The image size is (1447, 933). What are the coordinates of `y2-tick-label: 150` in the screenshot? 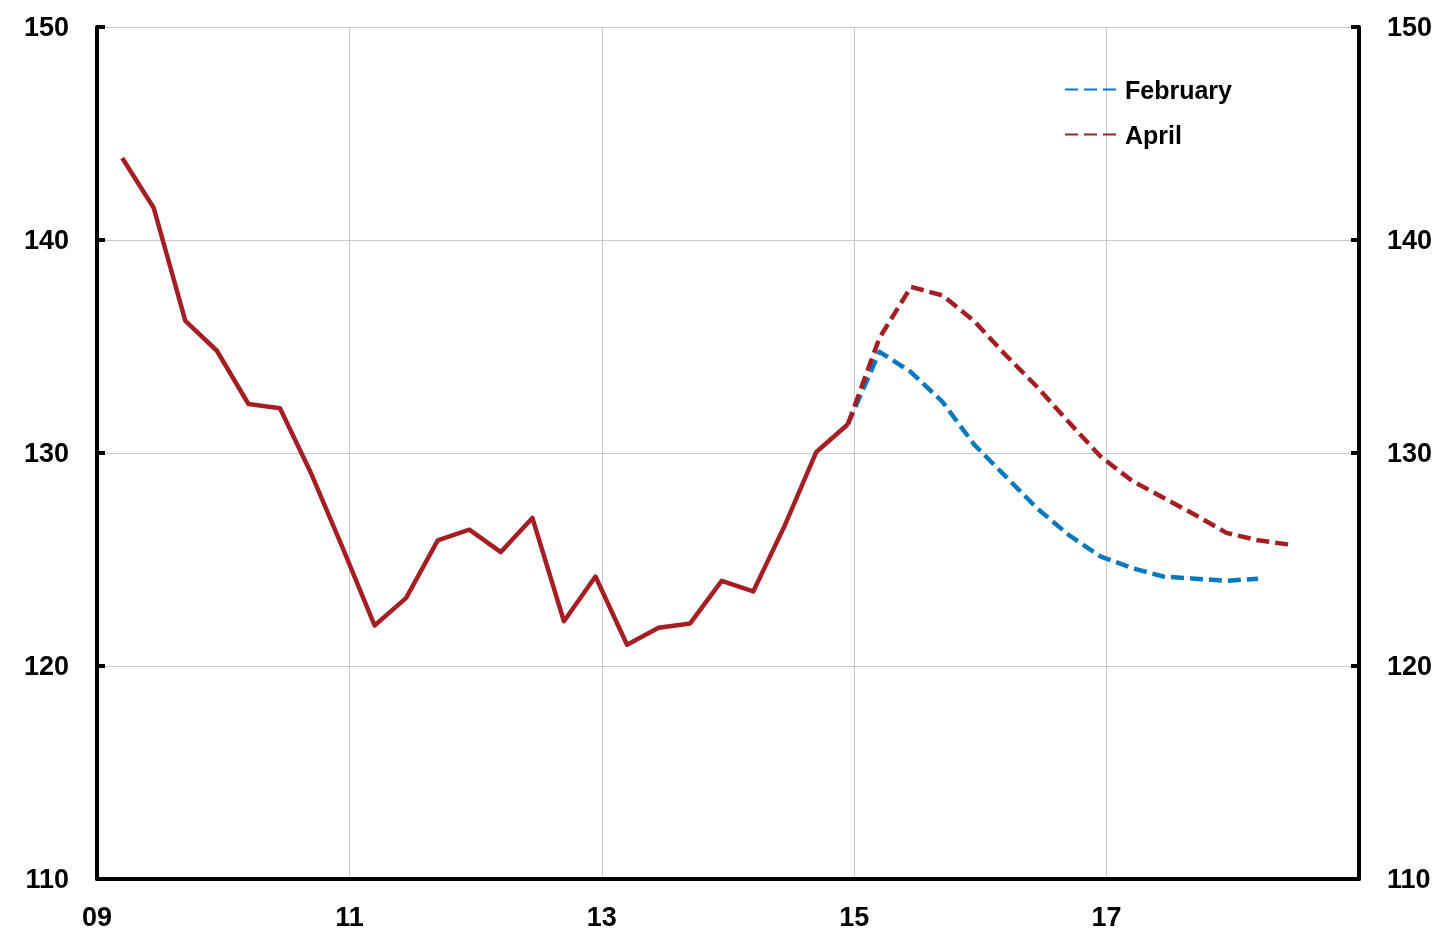 It's located at (1410, 27).